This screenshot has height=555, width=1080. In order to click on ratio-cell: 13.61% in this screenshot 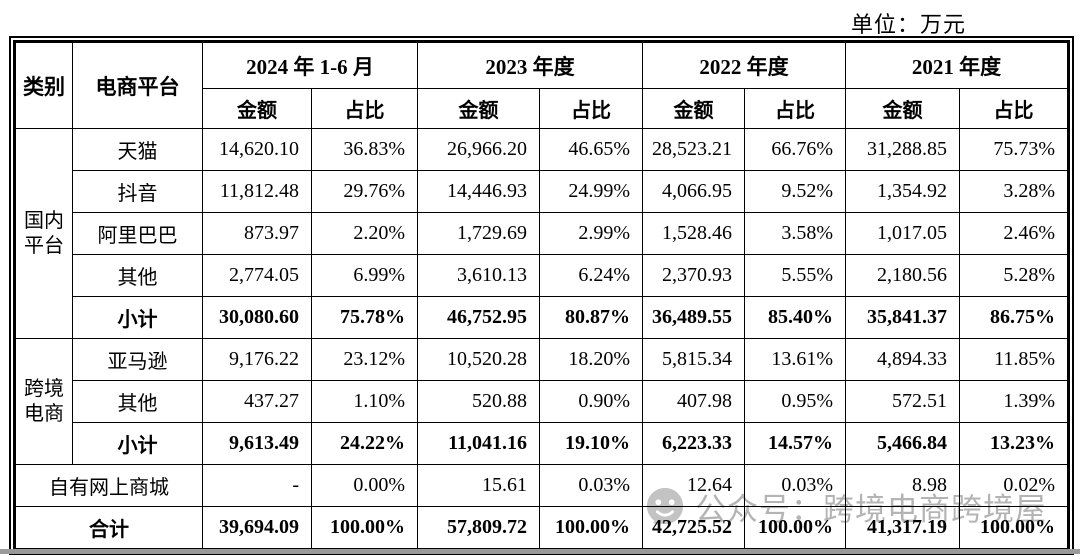, I will do `click(795, 359)`.